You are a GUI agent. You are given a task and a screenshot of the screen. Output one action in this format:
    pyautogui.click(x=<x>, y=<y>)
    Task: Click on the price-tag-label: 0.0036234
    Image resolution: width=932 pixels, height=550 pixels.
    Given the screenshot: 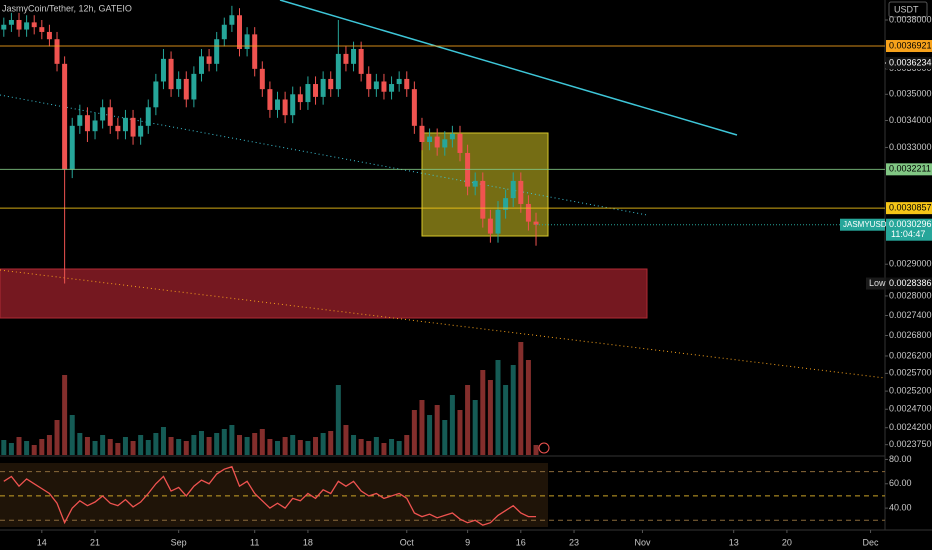 What is the action you would take?
    pyautogui.click(x=910, y=62)
    